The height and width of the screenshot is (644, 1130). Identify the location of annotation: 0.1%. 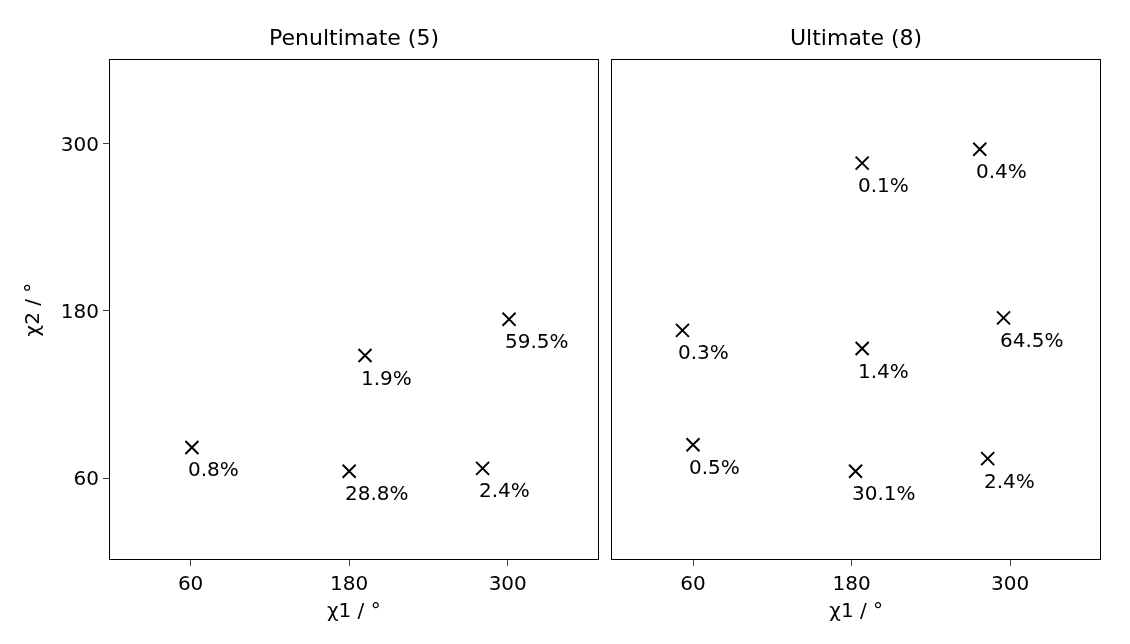
(883, 185).